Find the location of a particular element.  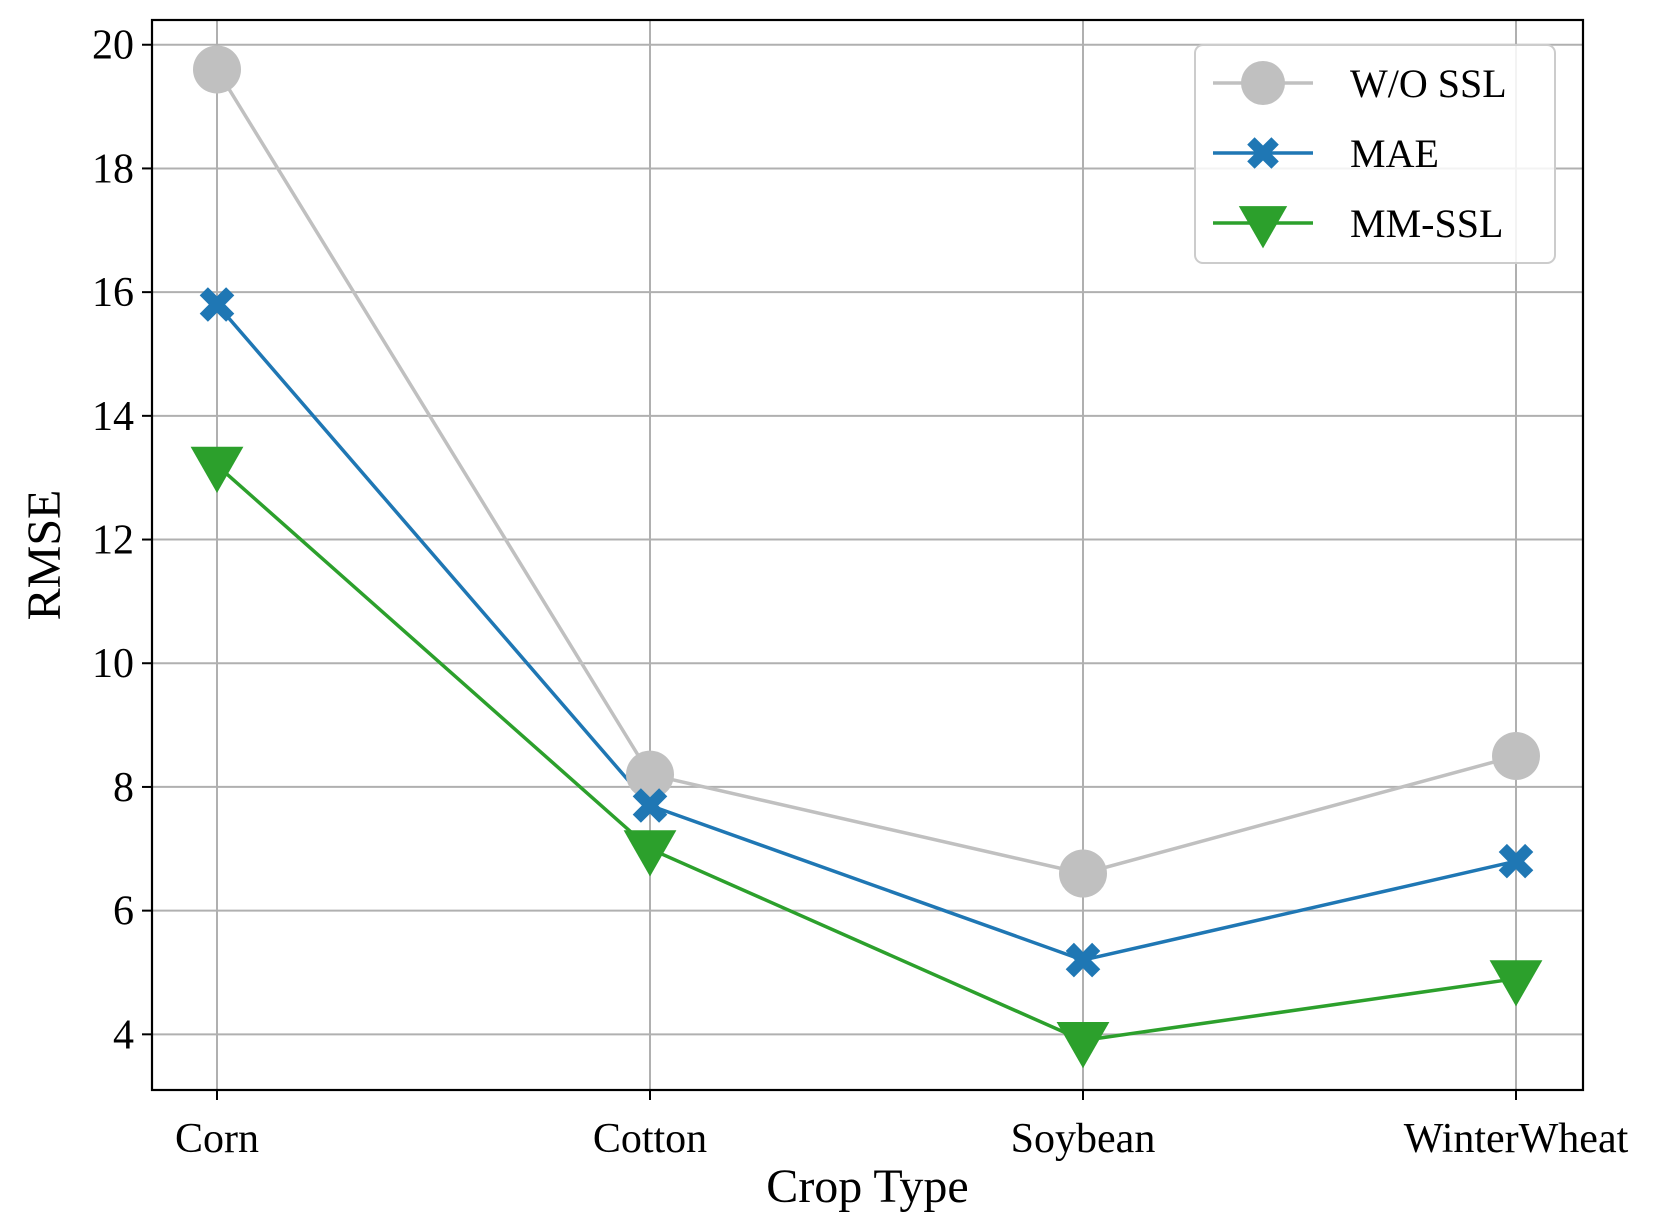

y-tick-label: 14 is located at coordinates (113, 417).